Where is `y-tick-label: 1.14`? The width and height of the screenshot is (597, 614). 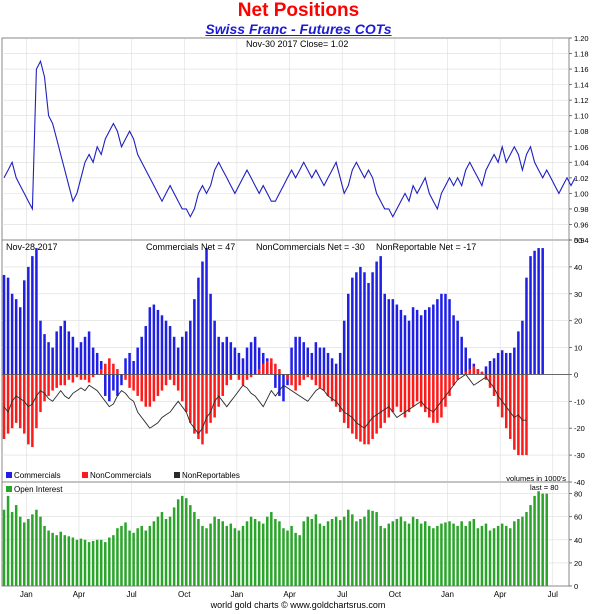 y-tick-label: 1.14 is located at coordinates (581, 85).